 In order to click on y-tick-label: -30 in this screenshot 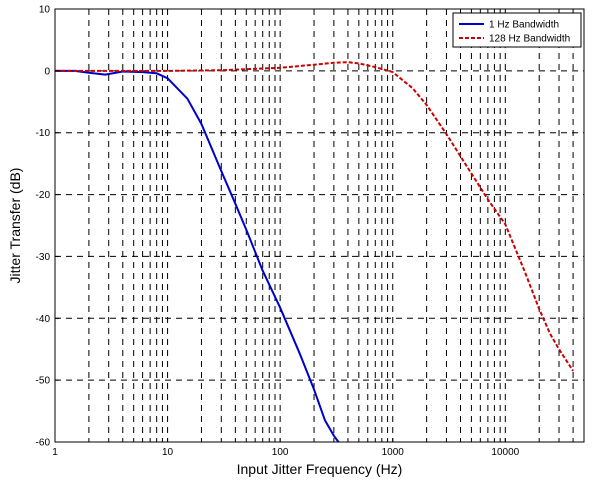, I will do `click(43, 257)`.